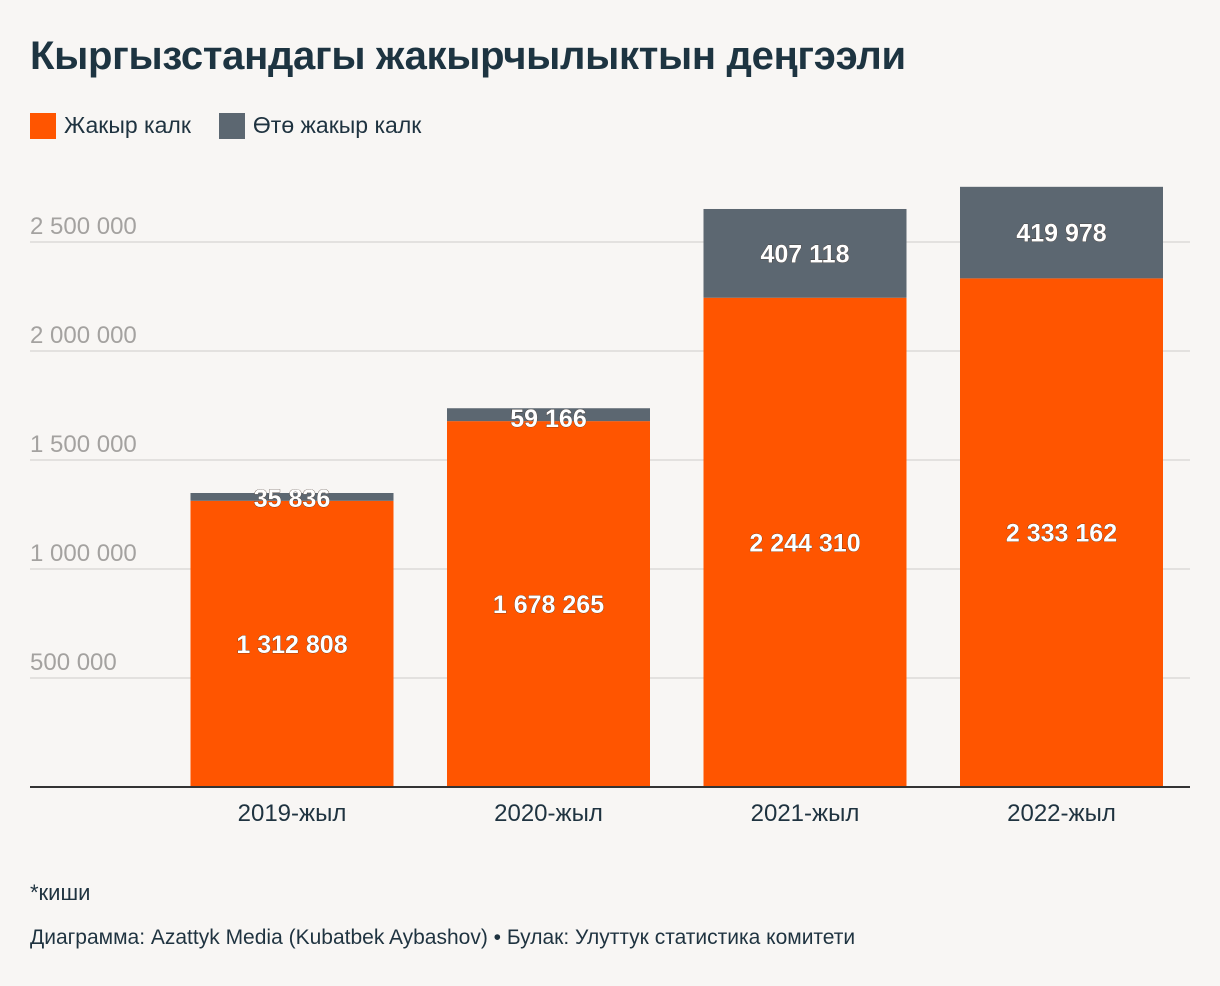  What do you see at coordinates (83, 335) in the screenshot?
I see `y-tick-label: 2 000 000` at bounding box center [83, 335].